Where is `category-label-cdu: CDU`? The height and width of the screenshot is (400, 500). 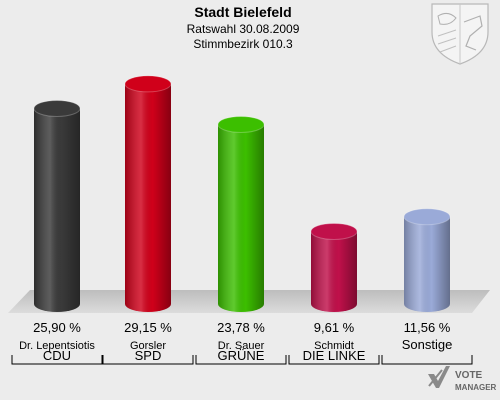 category-label-cdu: CDU is located at coordinates (57, 355).